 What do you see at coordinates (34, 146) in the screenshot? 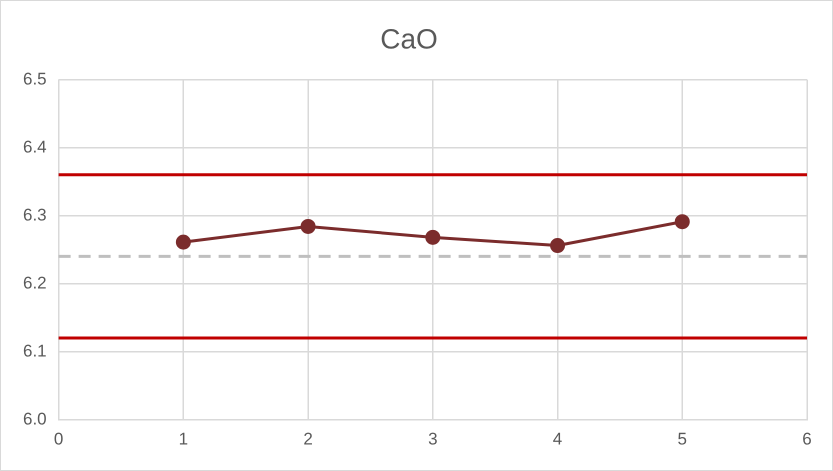
I see `y-tick-label: 6.4` at bounding box center [34, 146].